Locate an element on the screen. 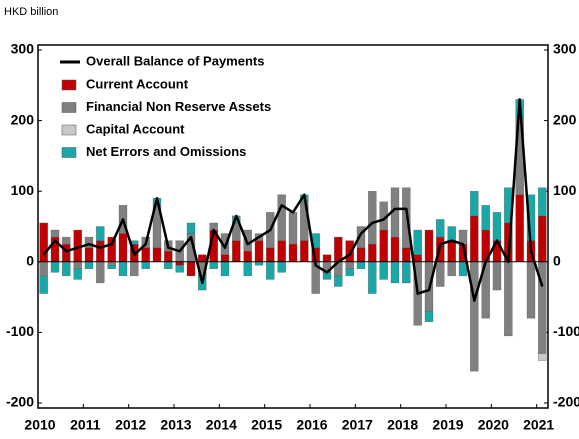  y2-tick-label: -100 is located at coordinates (566, 331).